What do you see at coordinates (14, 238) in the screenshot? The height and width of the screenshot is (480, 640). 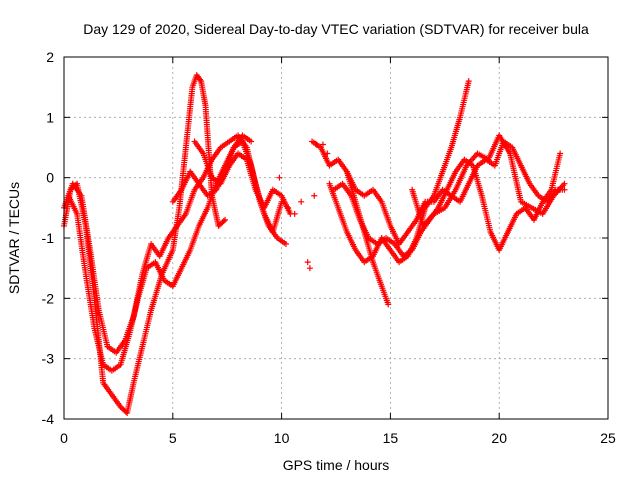 I see `y-axis-label: SDTVAR / TECUs` at bounding box center [14, 238].